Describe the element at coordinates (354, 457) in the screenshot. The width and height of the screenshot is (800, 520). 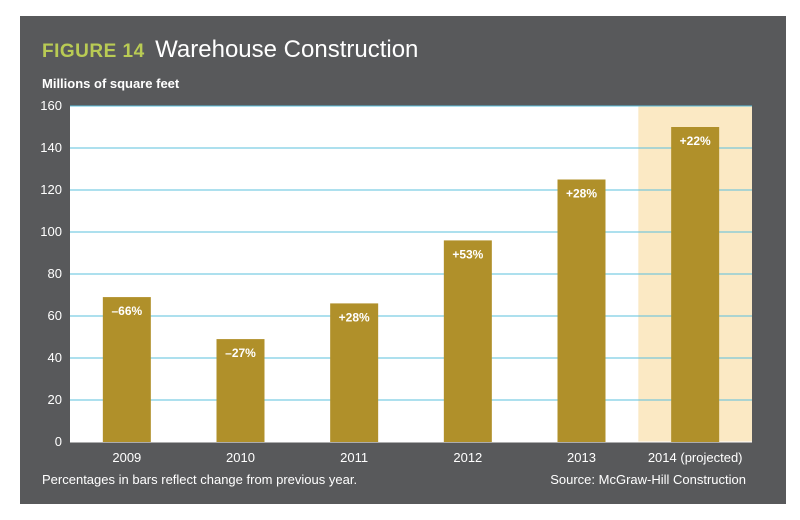
I see `x-tick-label: 2011` at that location.